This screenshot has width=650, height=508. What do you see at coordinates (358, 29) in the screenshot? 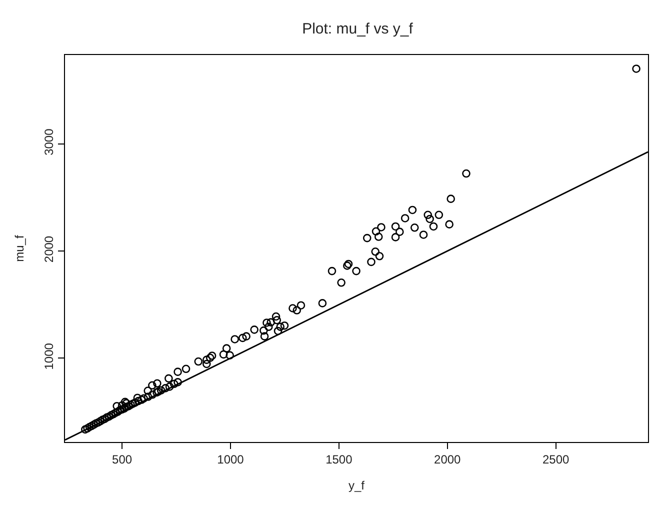
I see `chart-title: Plot: mu_f vs y_f` at bounding box center [358, 29].